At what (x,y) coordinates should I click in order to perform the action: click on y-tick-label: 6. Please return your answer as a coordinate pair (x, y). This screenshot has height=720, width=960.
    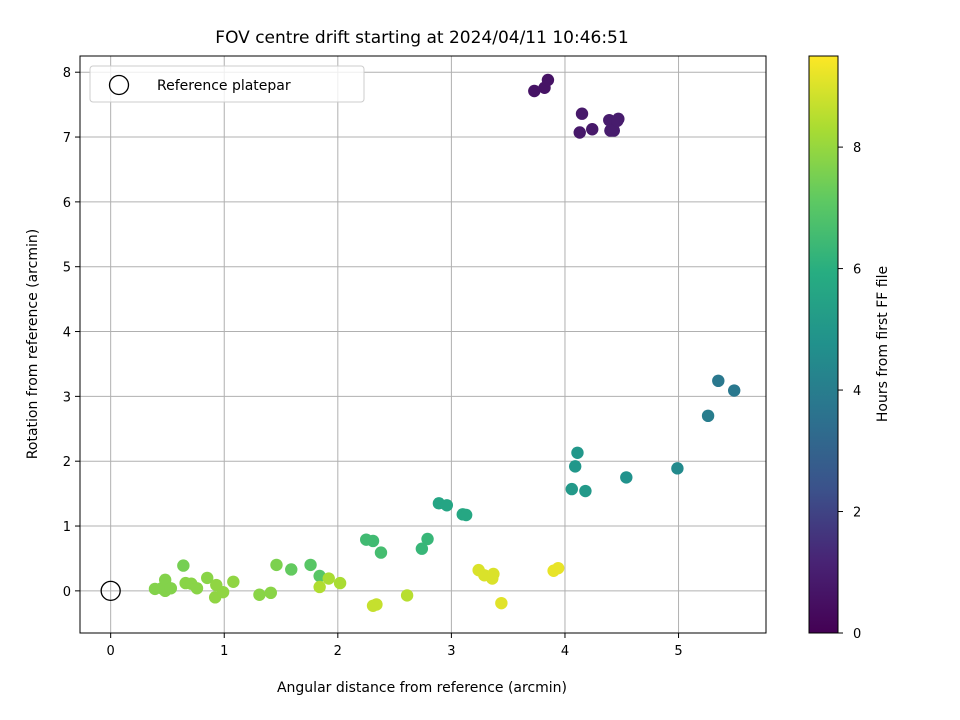
    Looking at the image, I should click on (67, 203).